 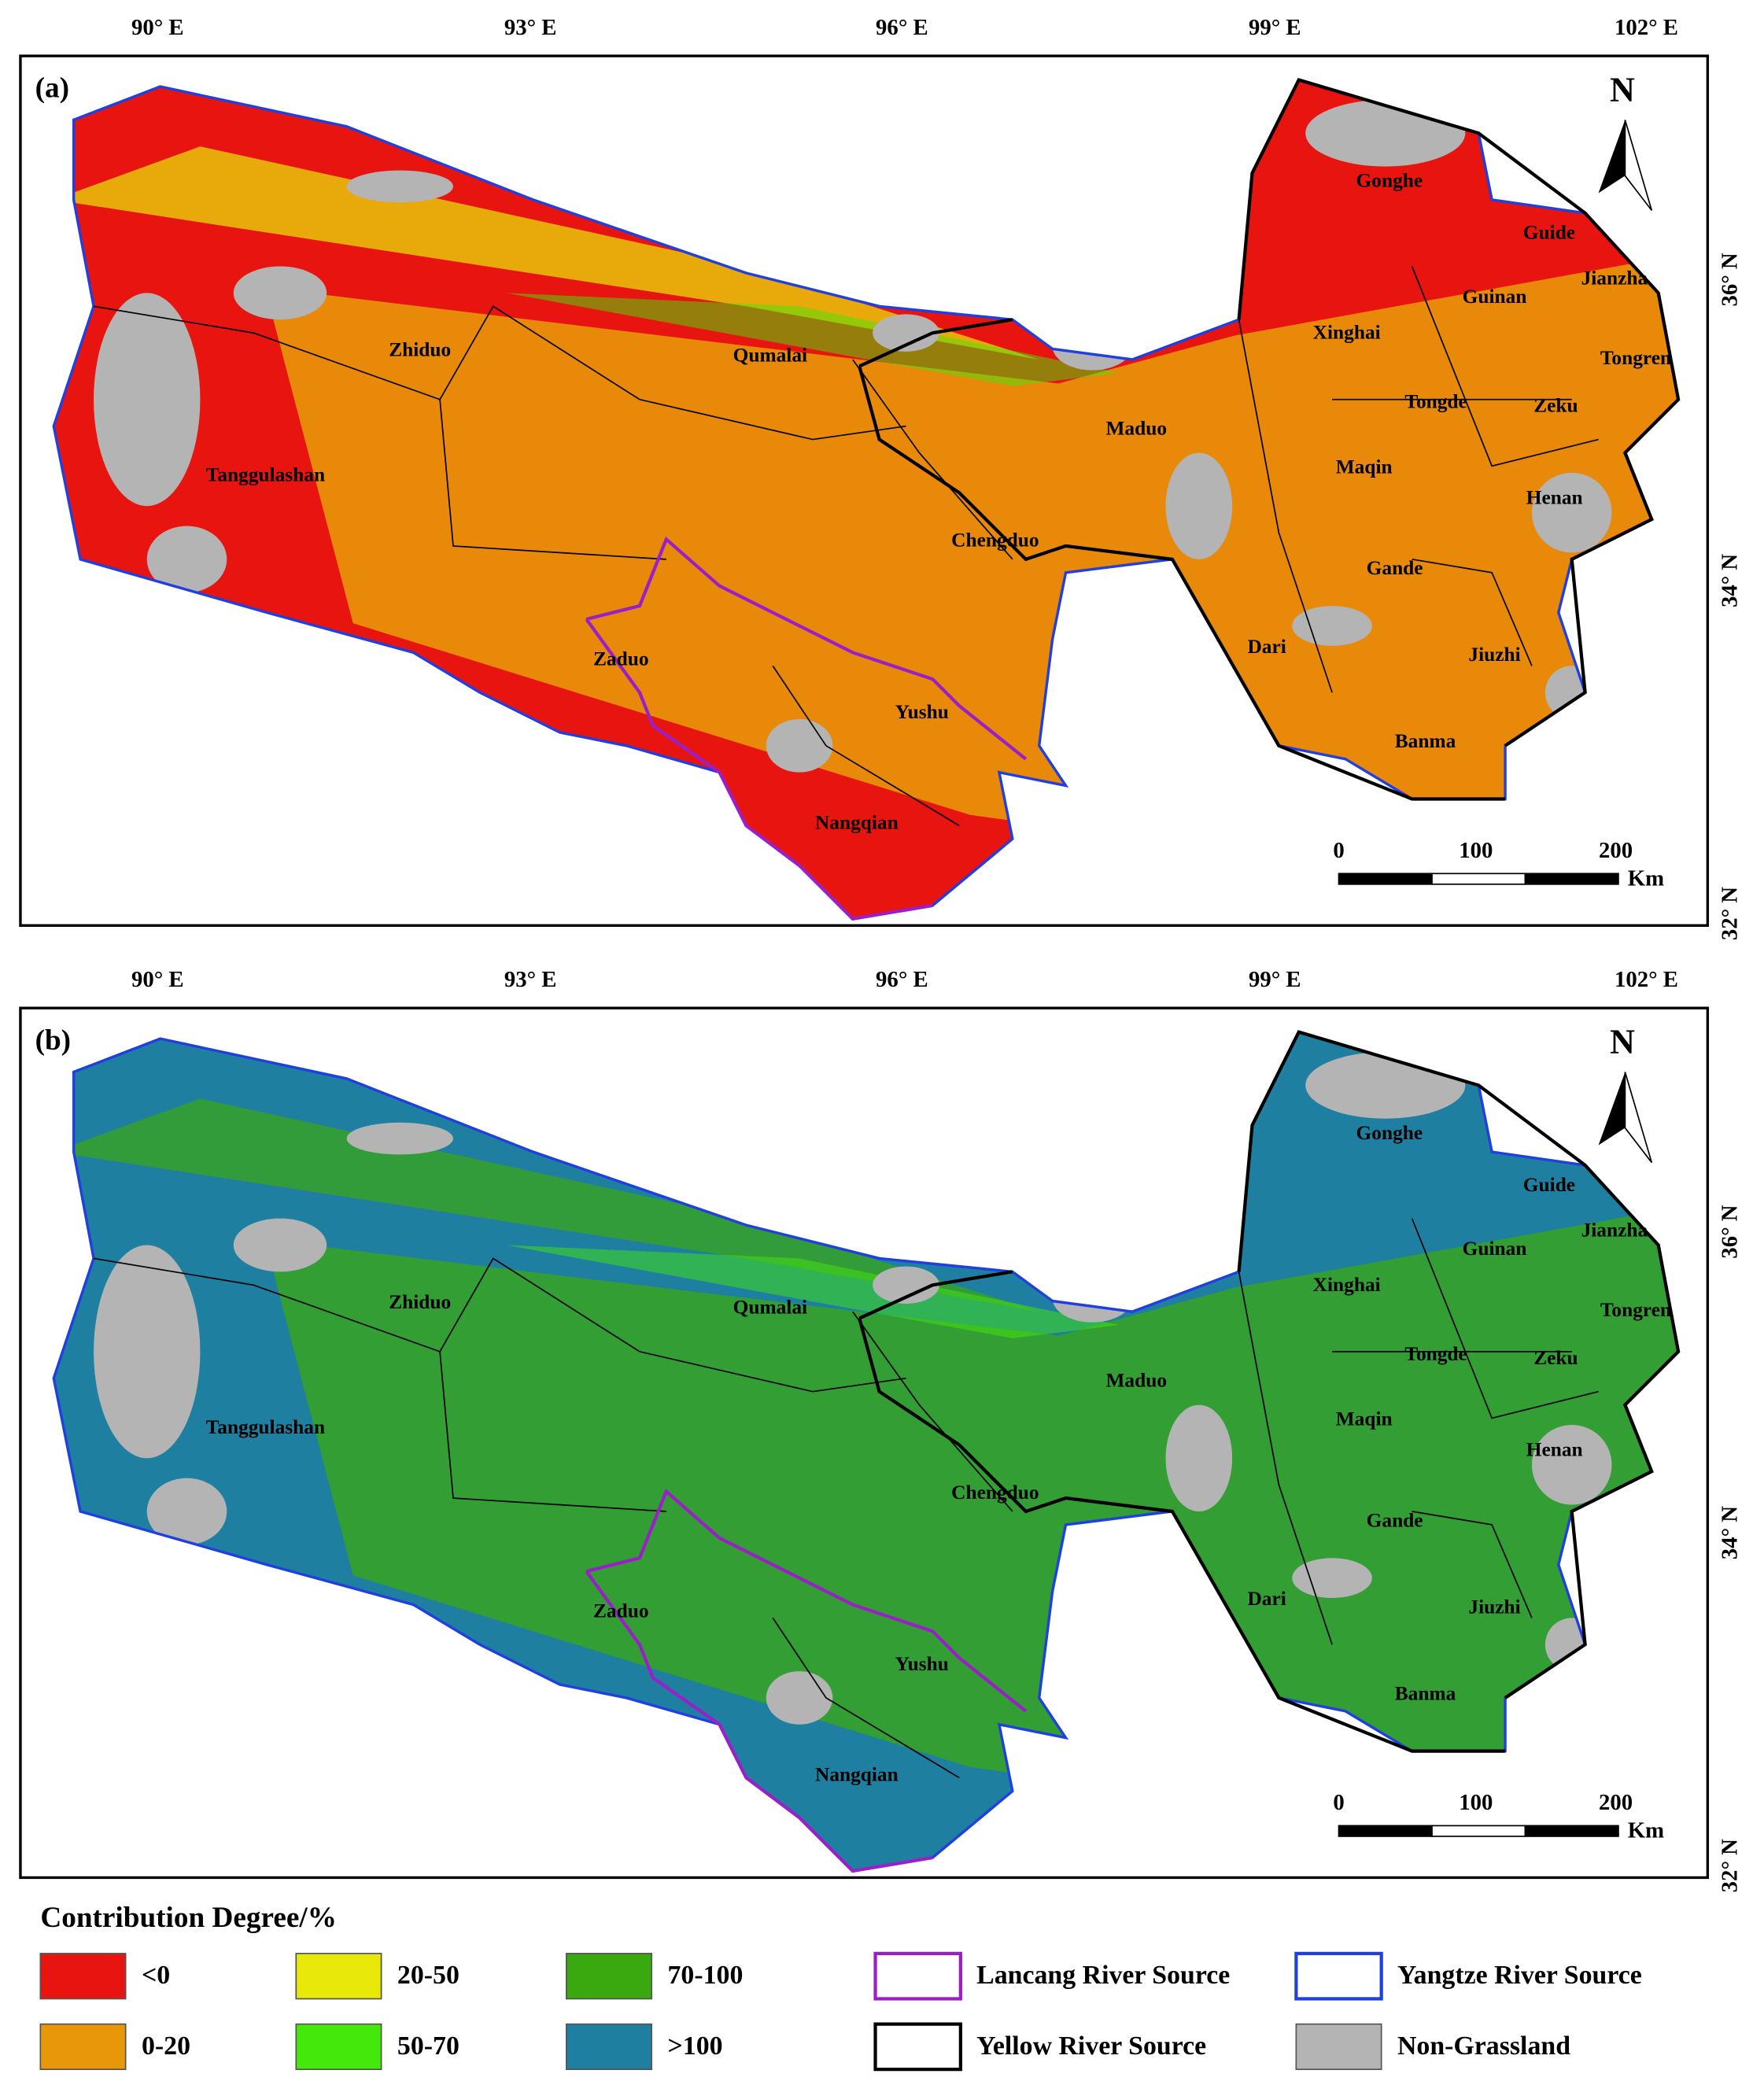 I want to click on place-name: Jianzha, so click(x=1614, y=278).